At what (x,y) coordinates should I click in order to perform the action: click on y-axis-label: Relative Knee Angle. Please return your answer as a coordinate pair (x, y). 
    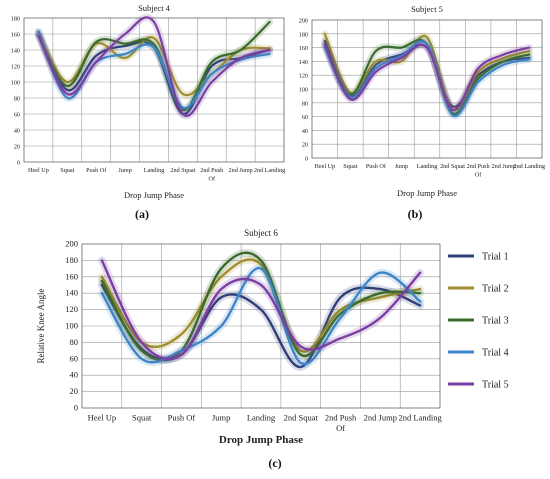
    Looking at the image, I should click on (41, 326).